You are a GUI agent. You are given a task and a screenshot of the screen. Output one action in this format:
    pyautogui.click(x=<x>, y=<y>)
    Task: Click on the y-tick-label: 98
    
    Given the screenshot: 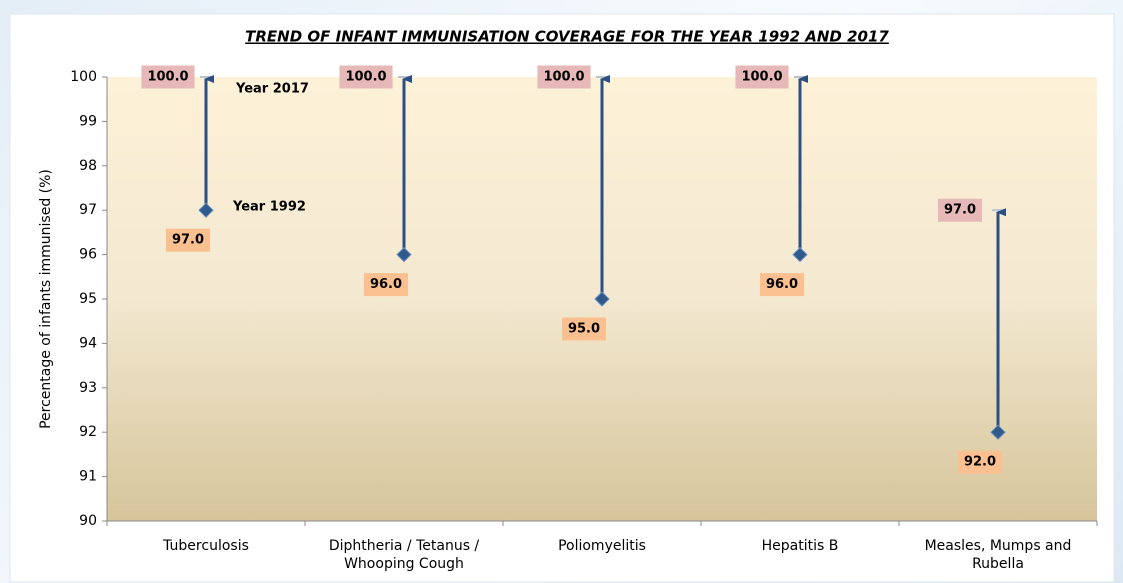 What is the action you would take?
    pyautogui.click(x=88, y=166)
    